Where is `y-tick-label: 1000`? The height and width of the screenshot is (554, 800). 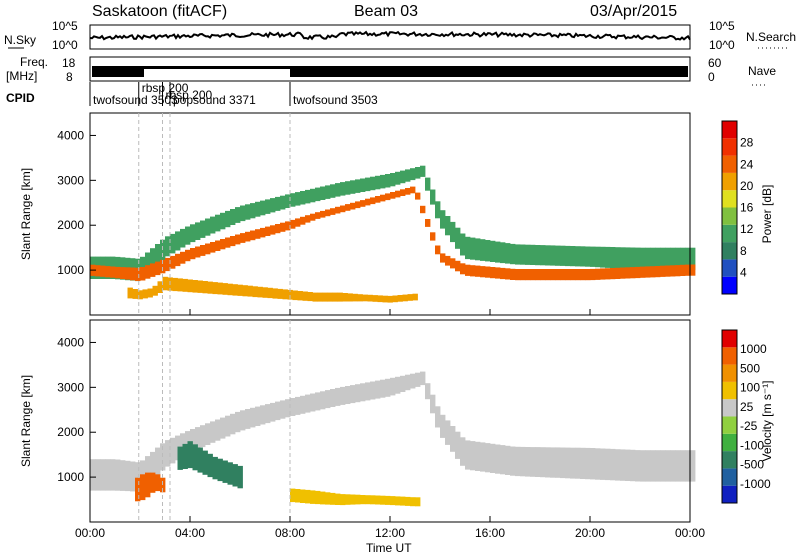 y-tick-label: 1000 is located at coordinates (70, 477).